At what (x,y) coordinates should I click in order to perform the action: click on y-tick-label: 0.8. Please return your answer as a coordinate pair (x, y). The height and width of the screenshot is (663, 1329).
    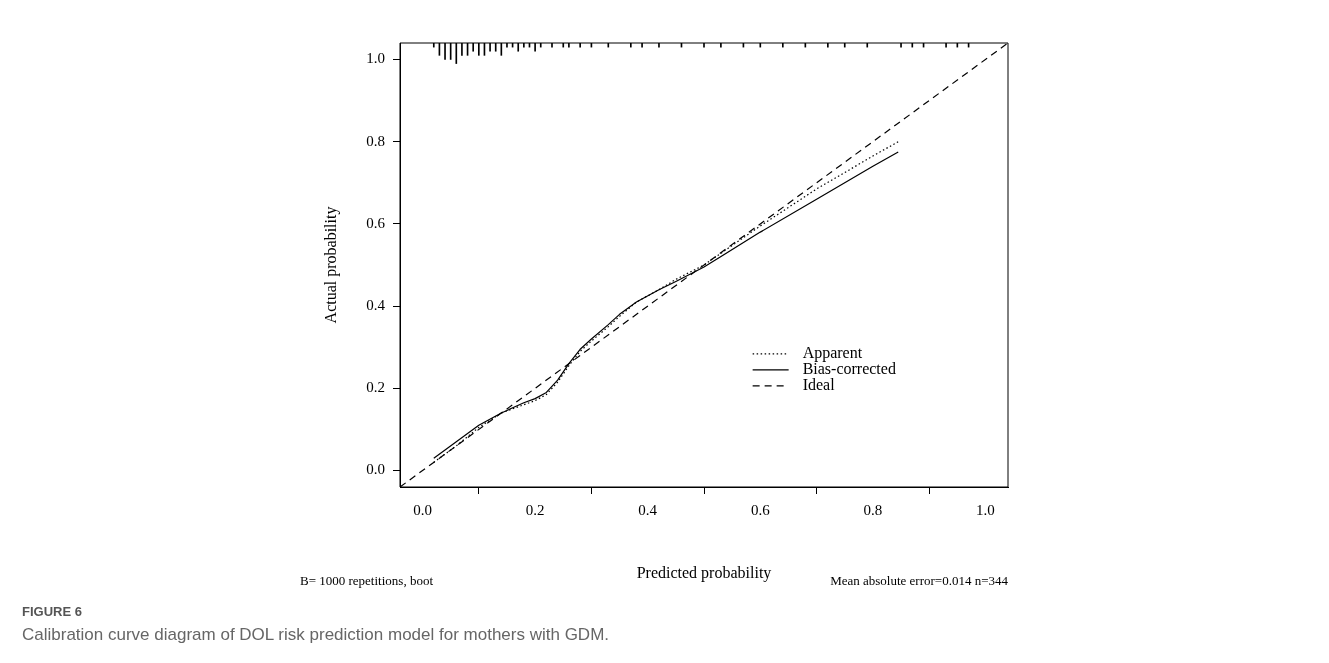
    Looking at the image, I should click on (375, 140).